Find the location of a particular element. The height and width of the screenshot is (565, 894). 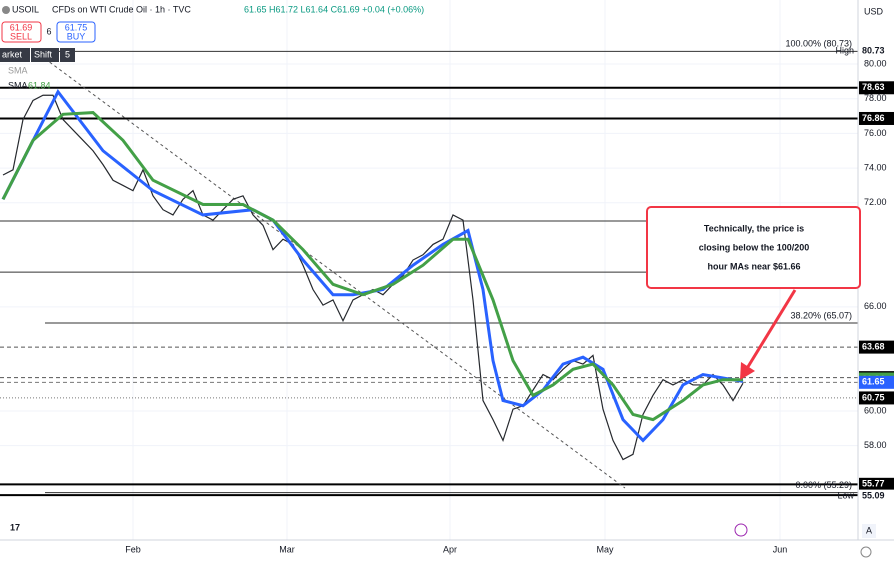

y-tick-label: 58.00 is located at coordinates (875, 445).